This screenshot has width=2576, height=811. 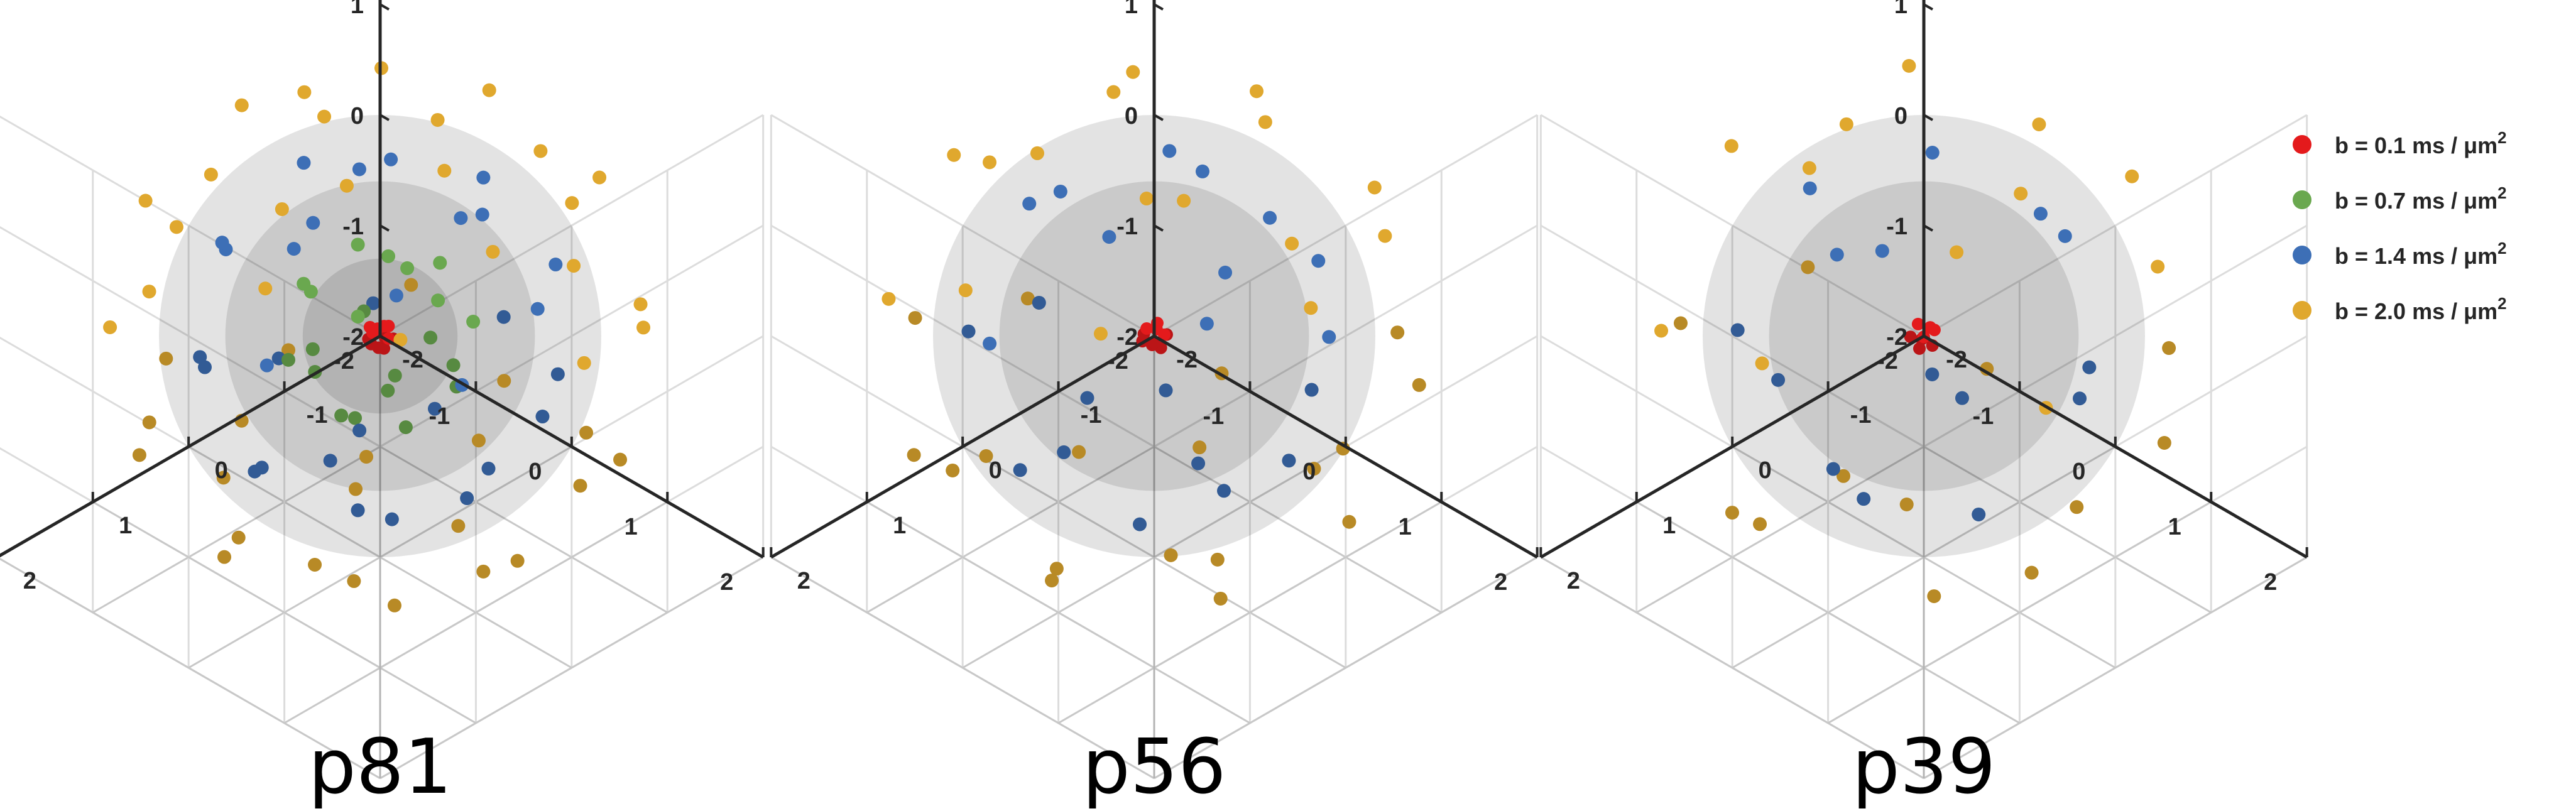 I want to click on y-tick-label: -2, so click(x=1187, y=360).